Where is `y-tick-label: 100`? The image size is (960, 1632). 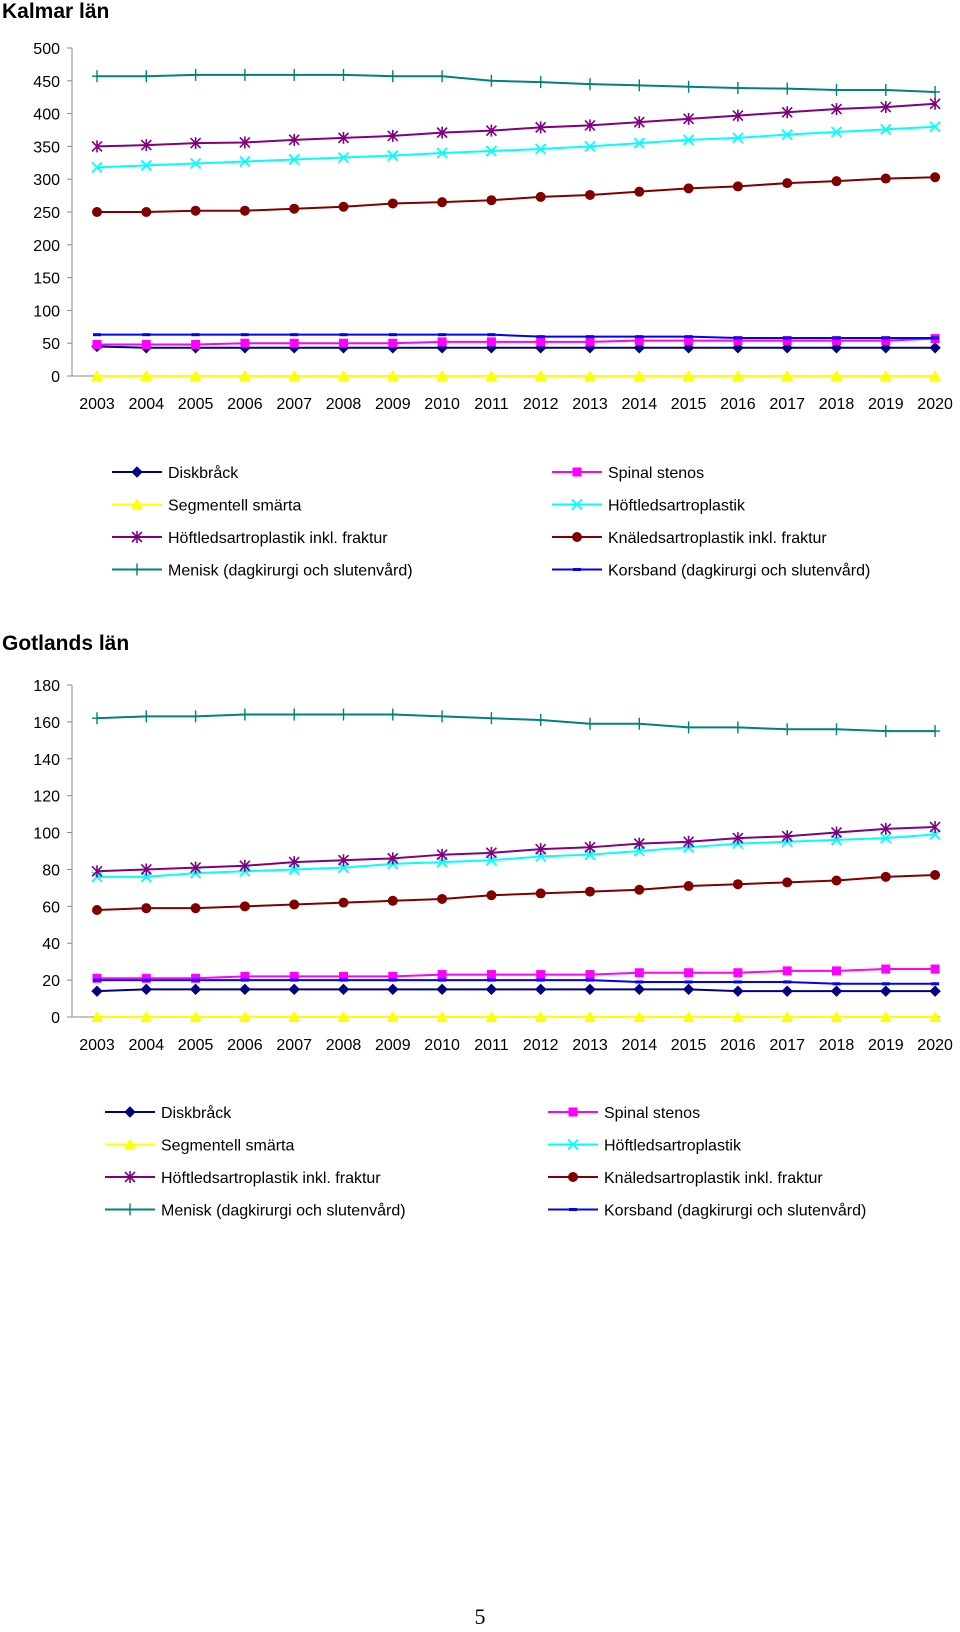 y-tick-label: 100 is located at coordinates (46, 311).